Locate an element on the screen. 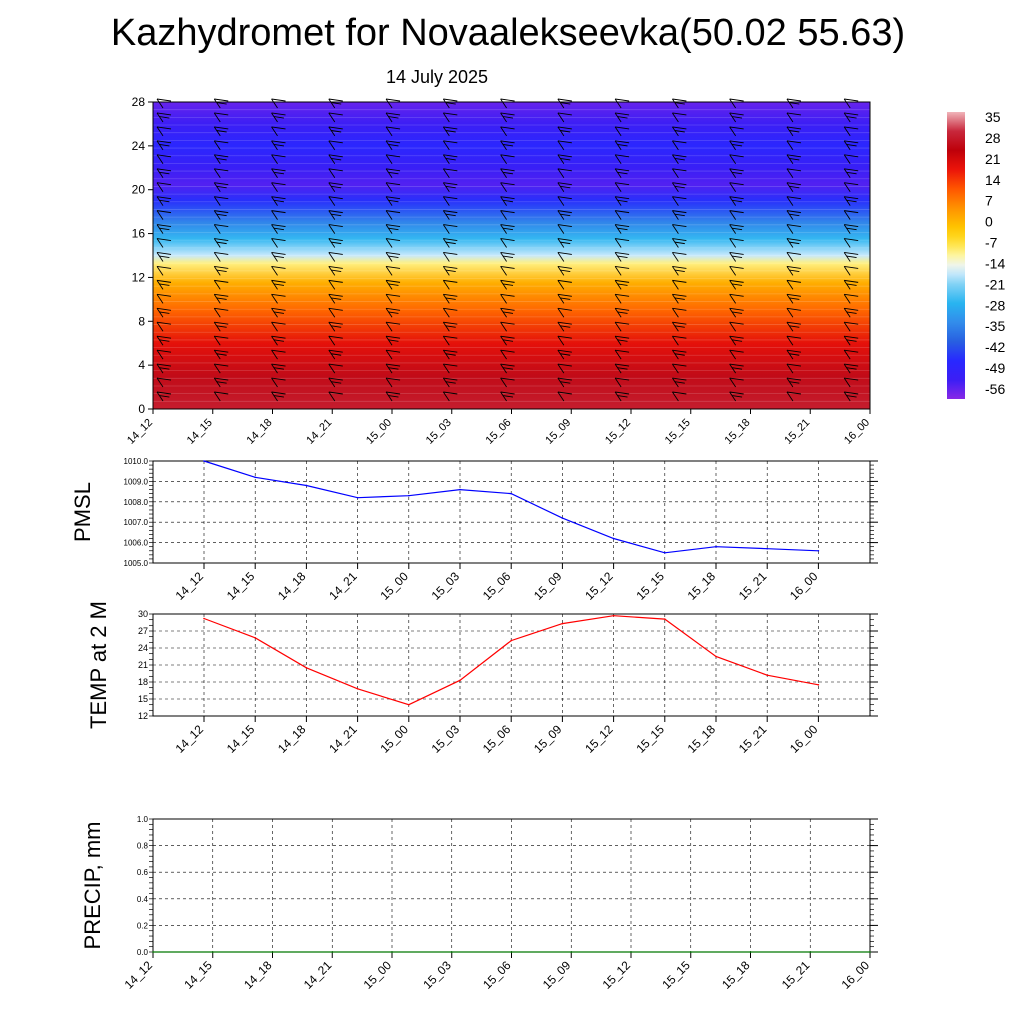 The height and width of the screenshot is (1024, 1024). y-tick-label: 4 is located at coordinates (141, 365).